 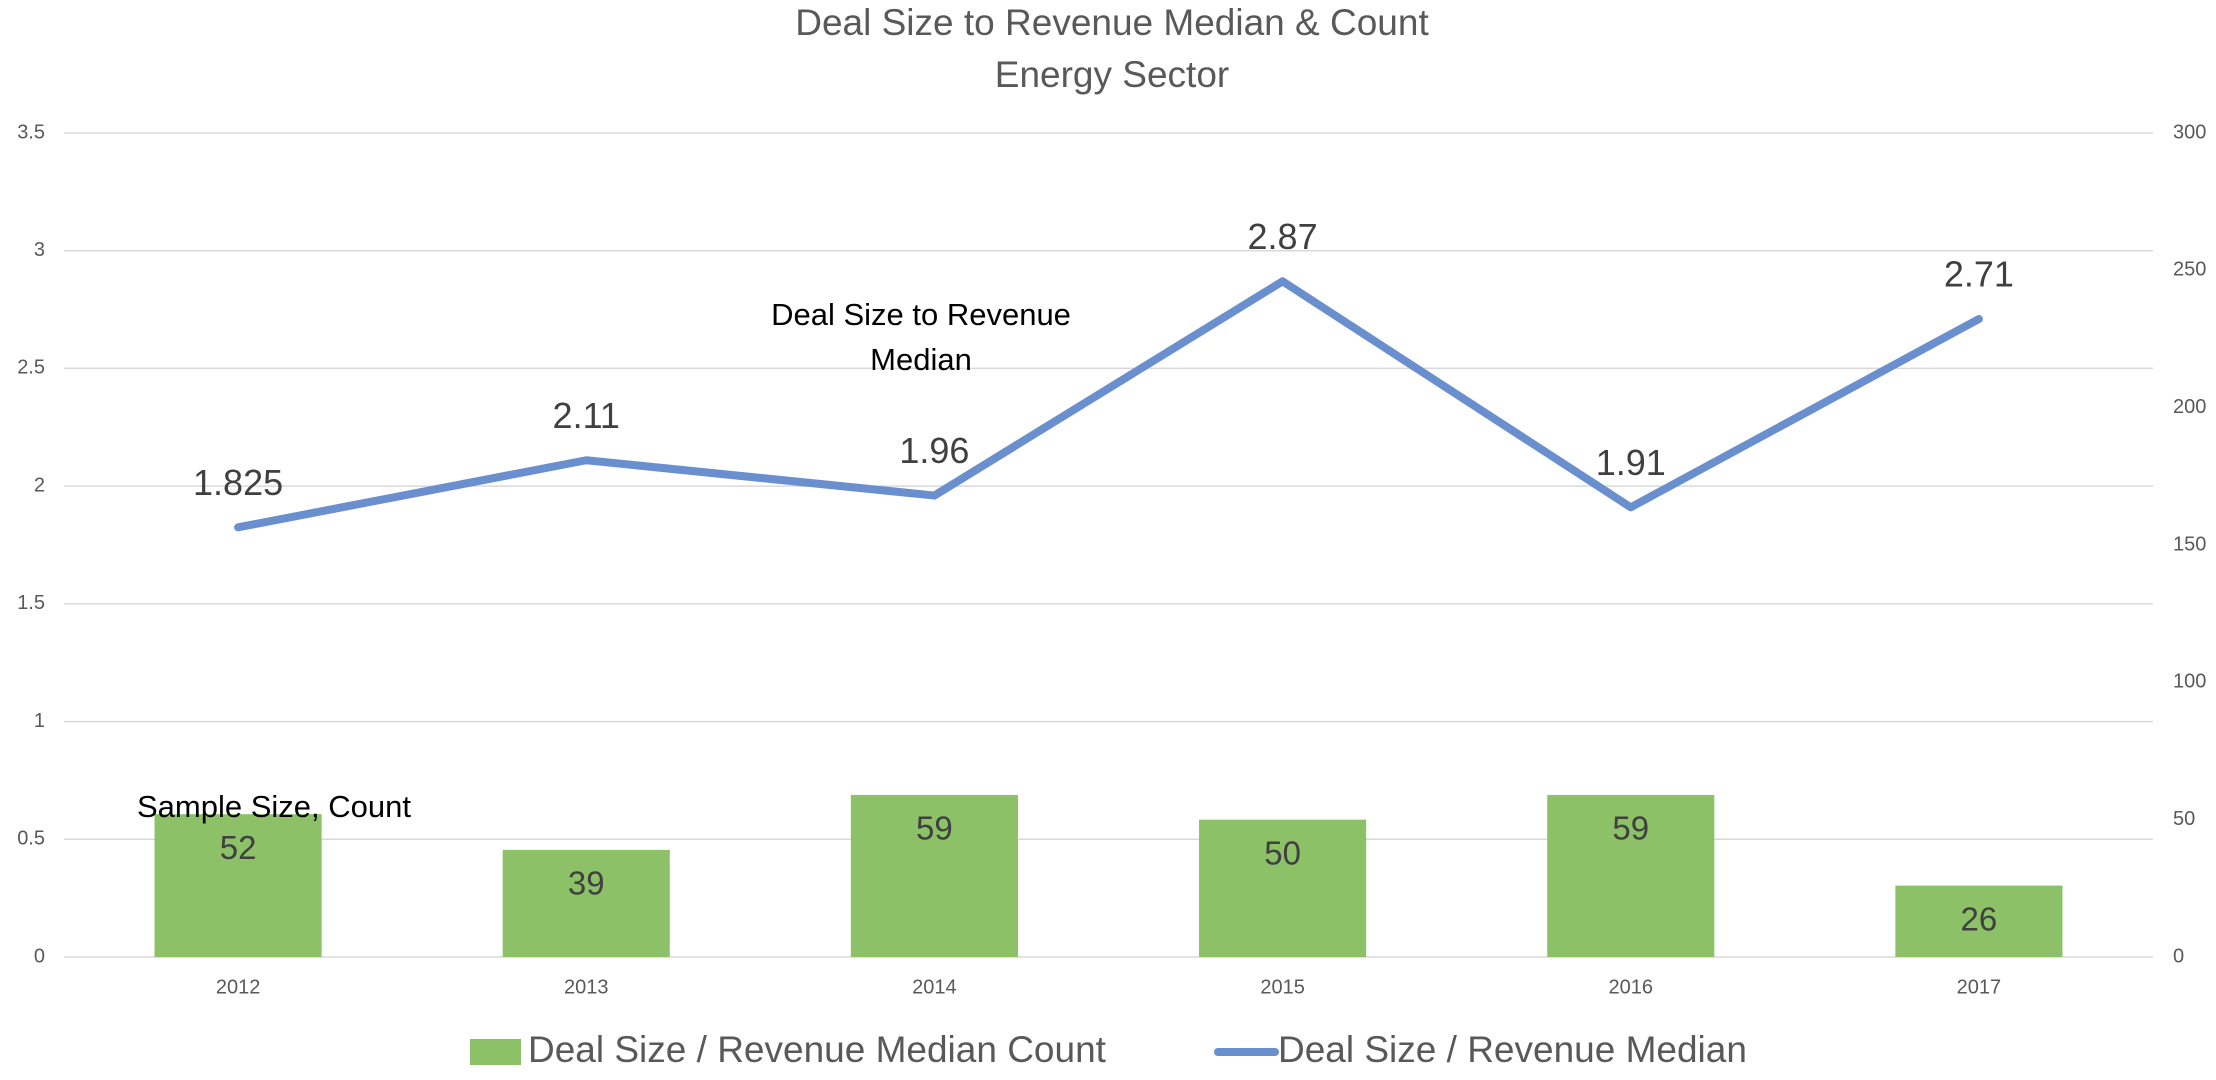 I want to click on y2-tick-label: 250, so click(x=2189, y=270).